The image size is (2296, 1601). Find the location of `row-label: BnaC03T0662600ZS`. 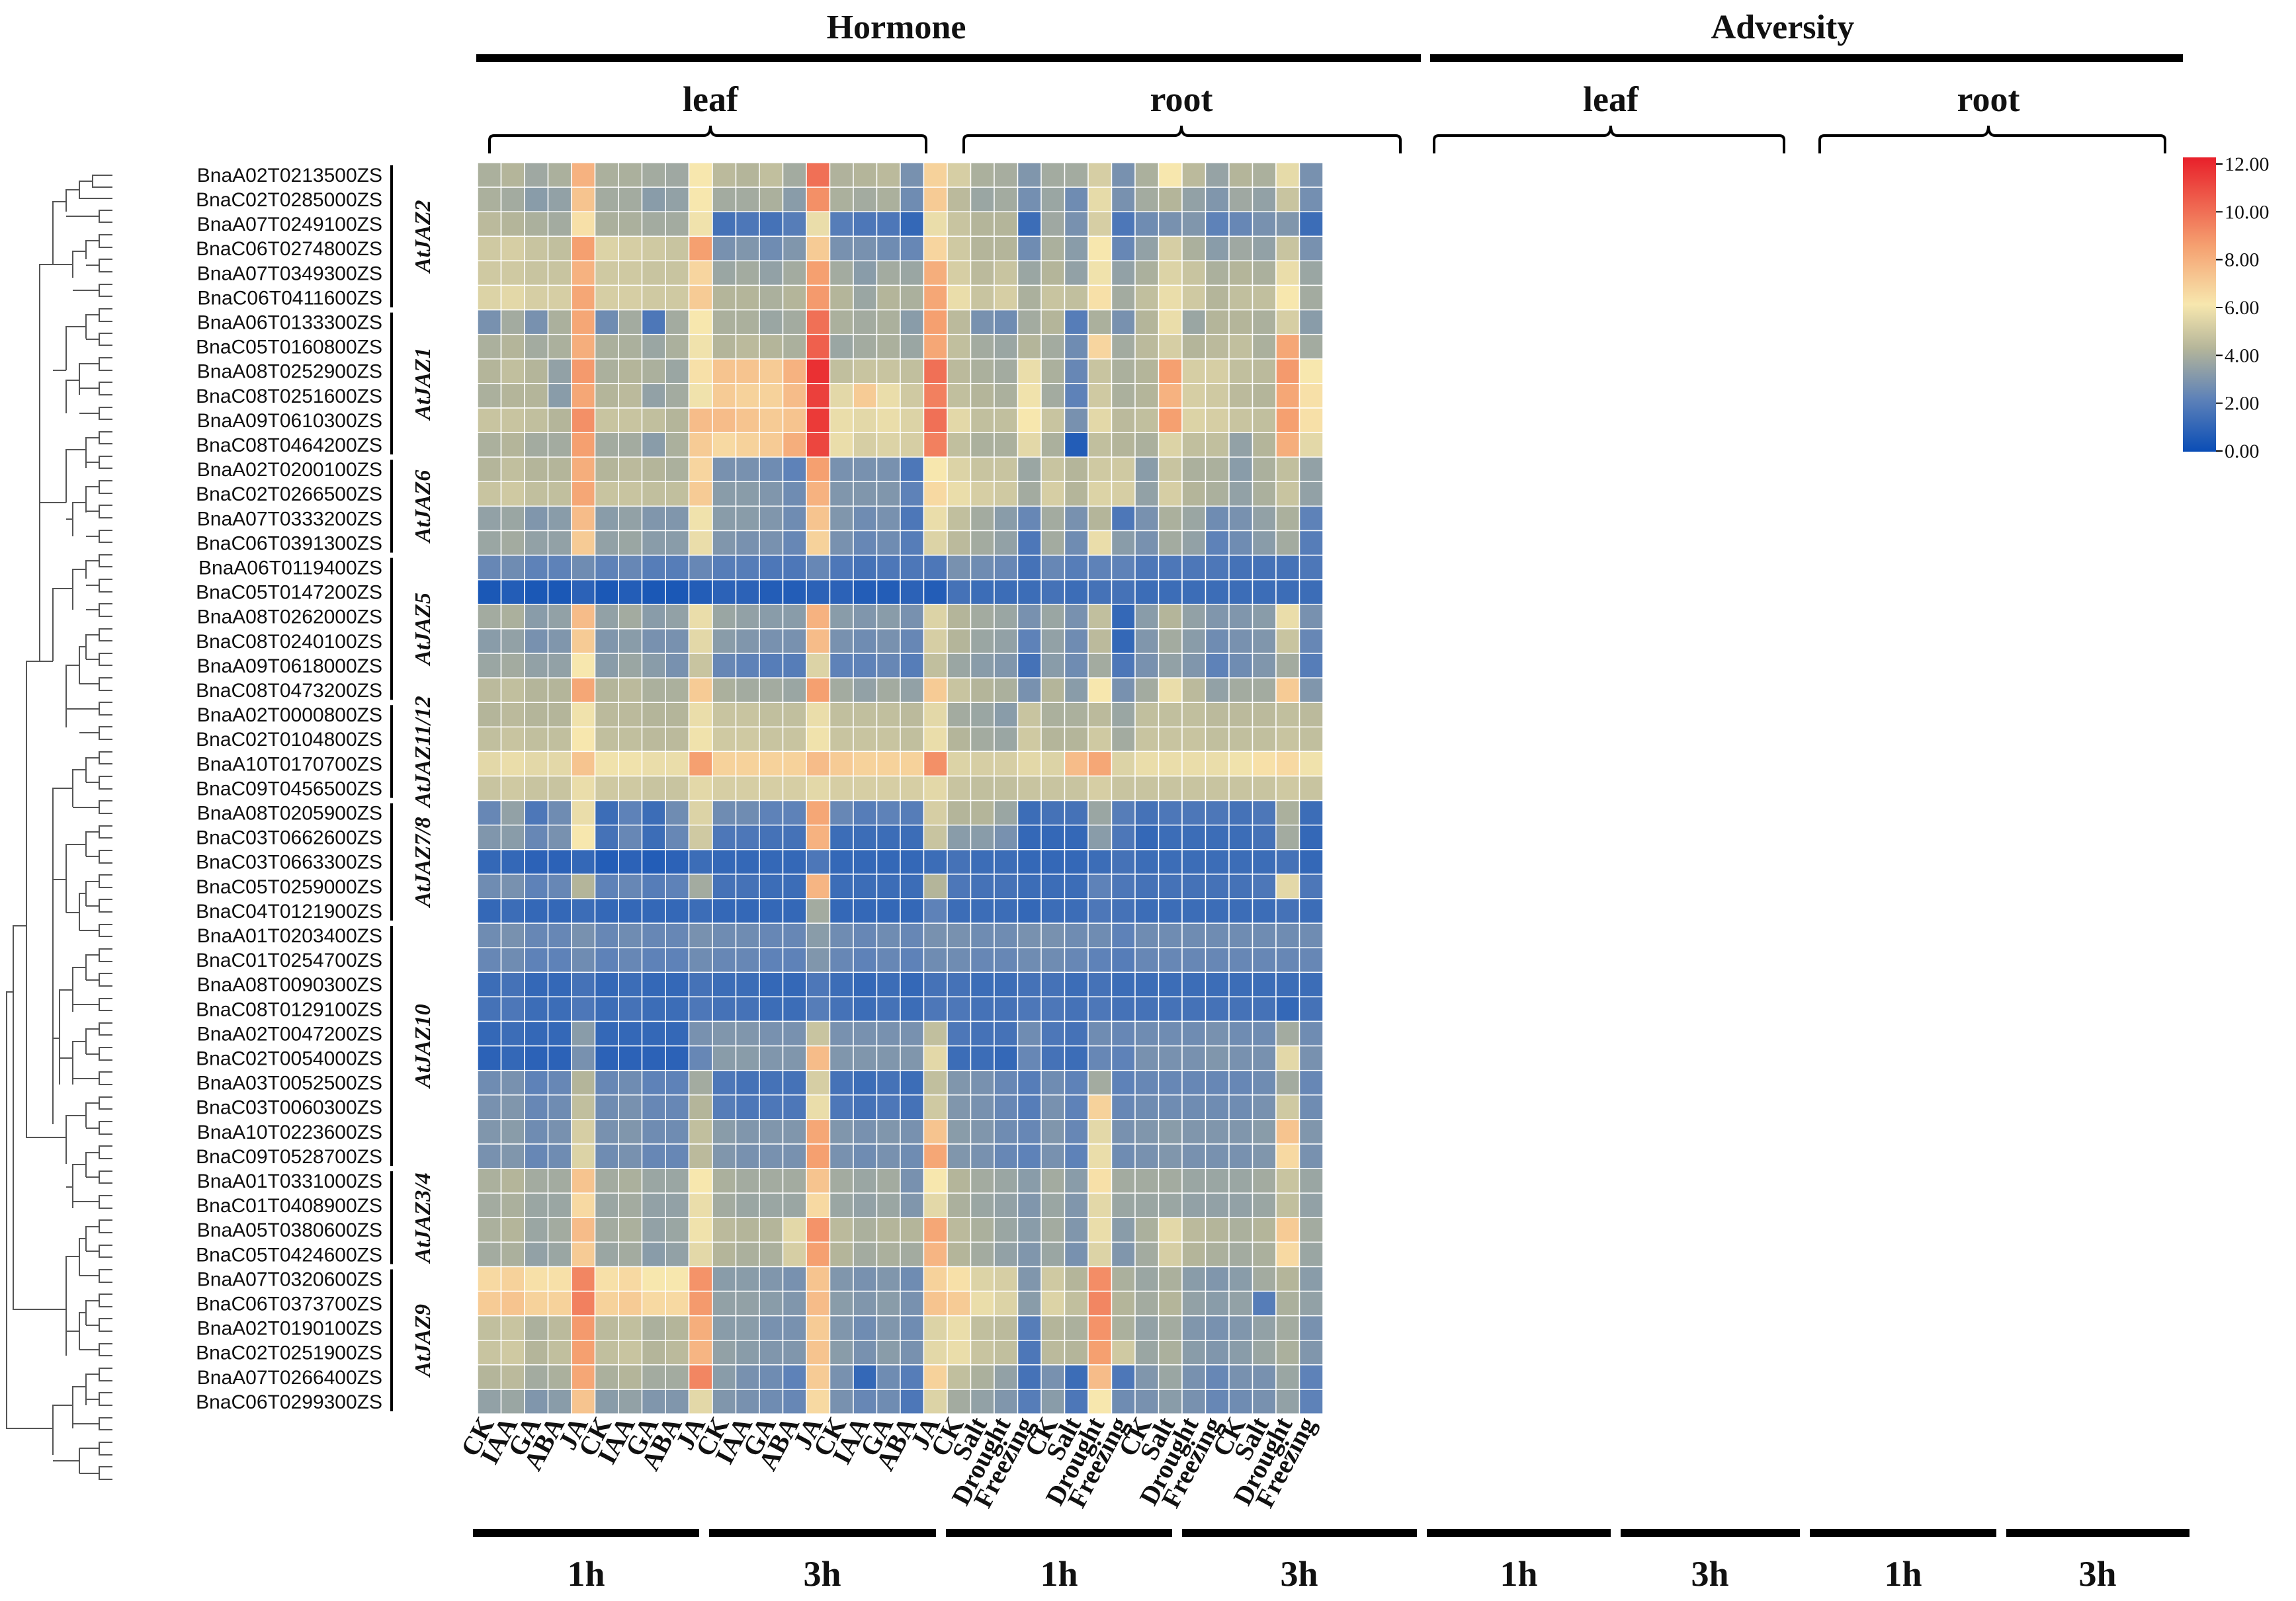

row-label: BnaC03T0662600ZS is located at coordinates (289, 838).